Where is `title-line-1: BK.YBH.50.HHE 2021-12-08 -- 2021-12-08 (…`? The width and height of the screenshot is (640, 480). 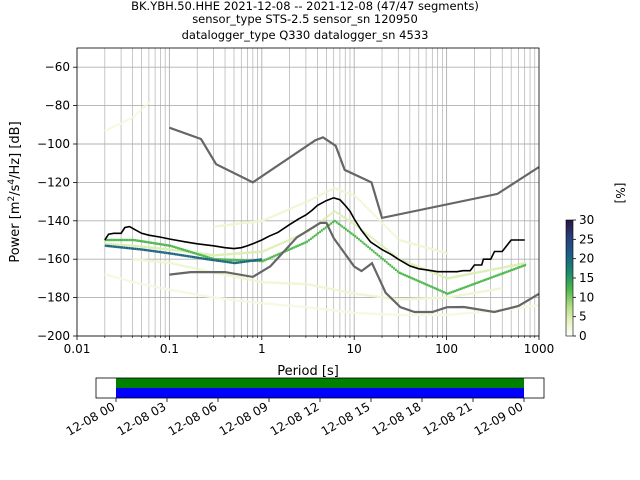 title-line-1: BK.YBH.50.HHE 2021-12-08 -- 2021-12-08 (… is located at coordinates (305, 6).